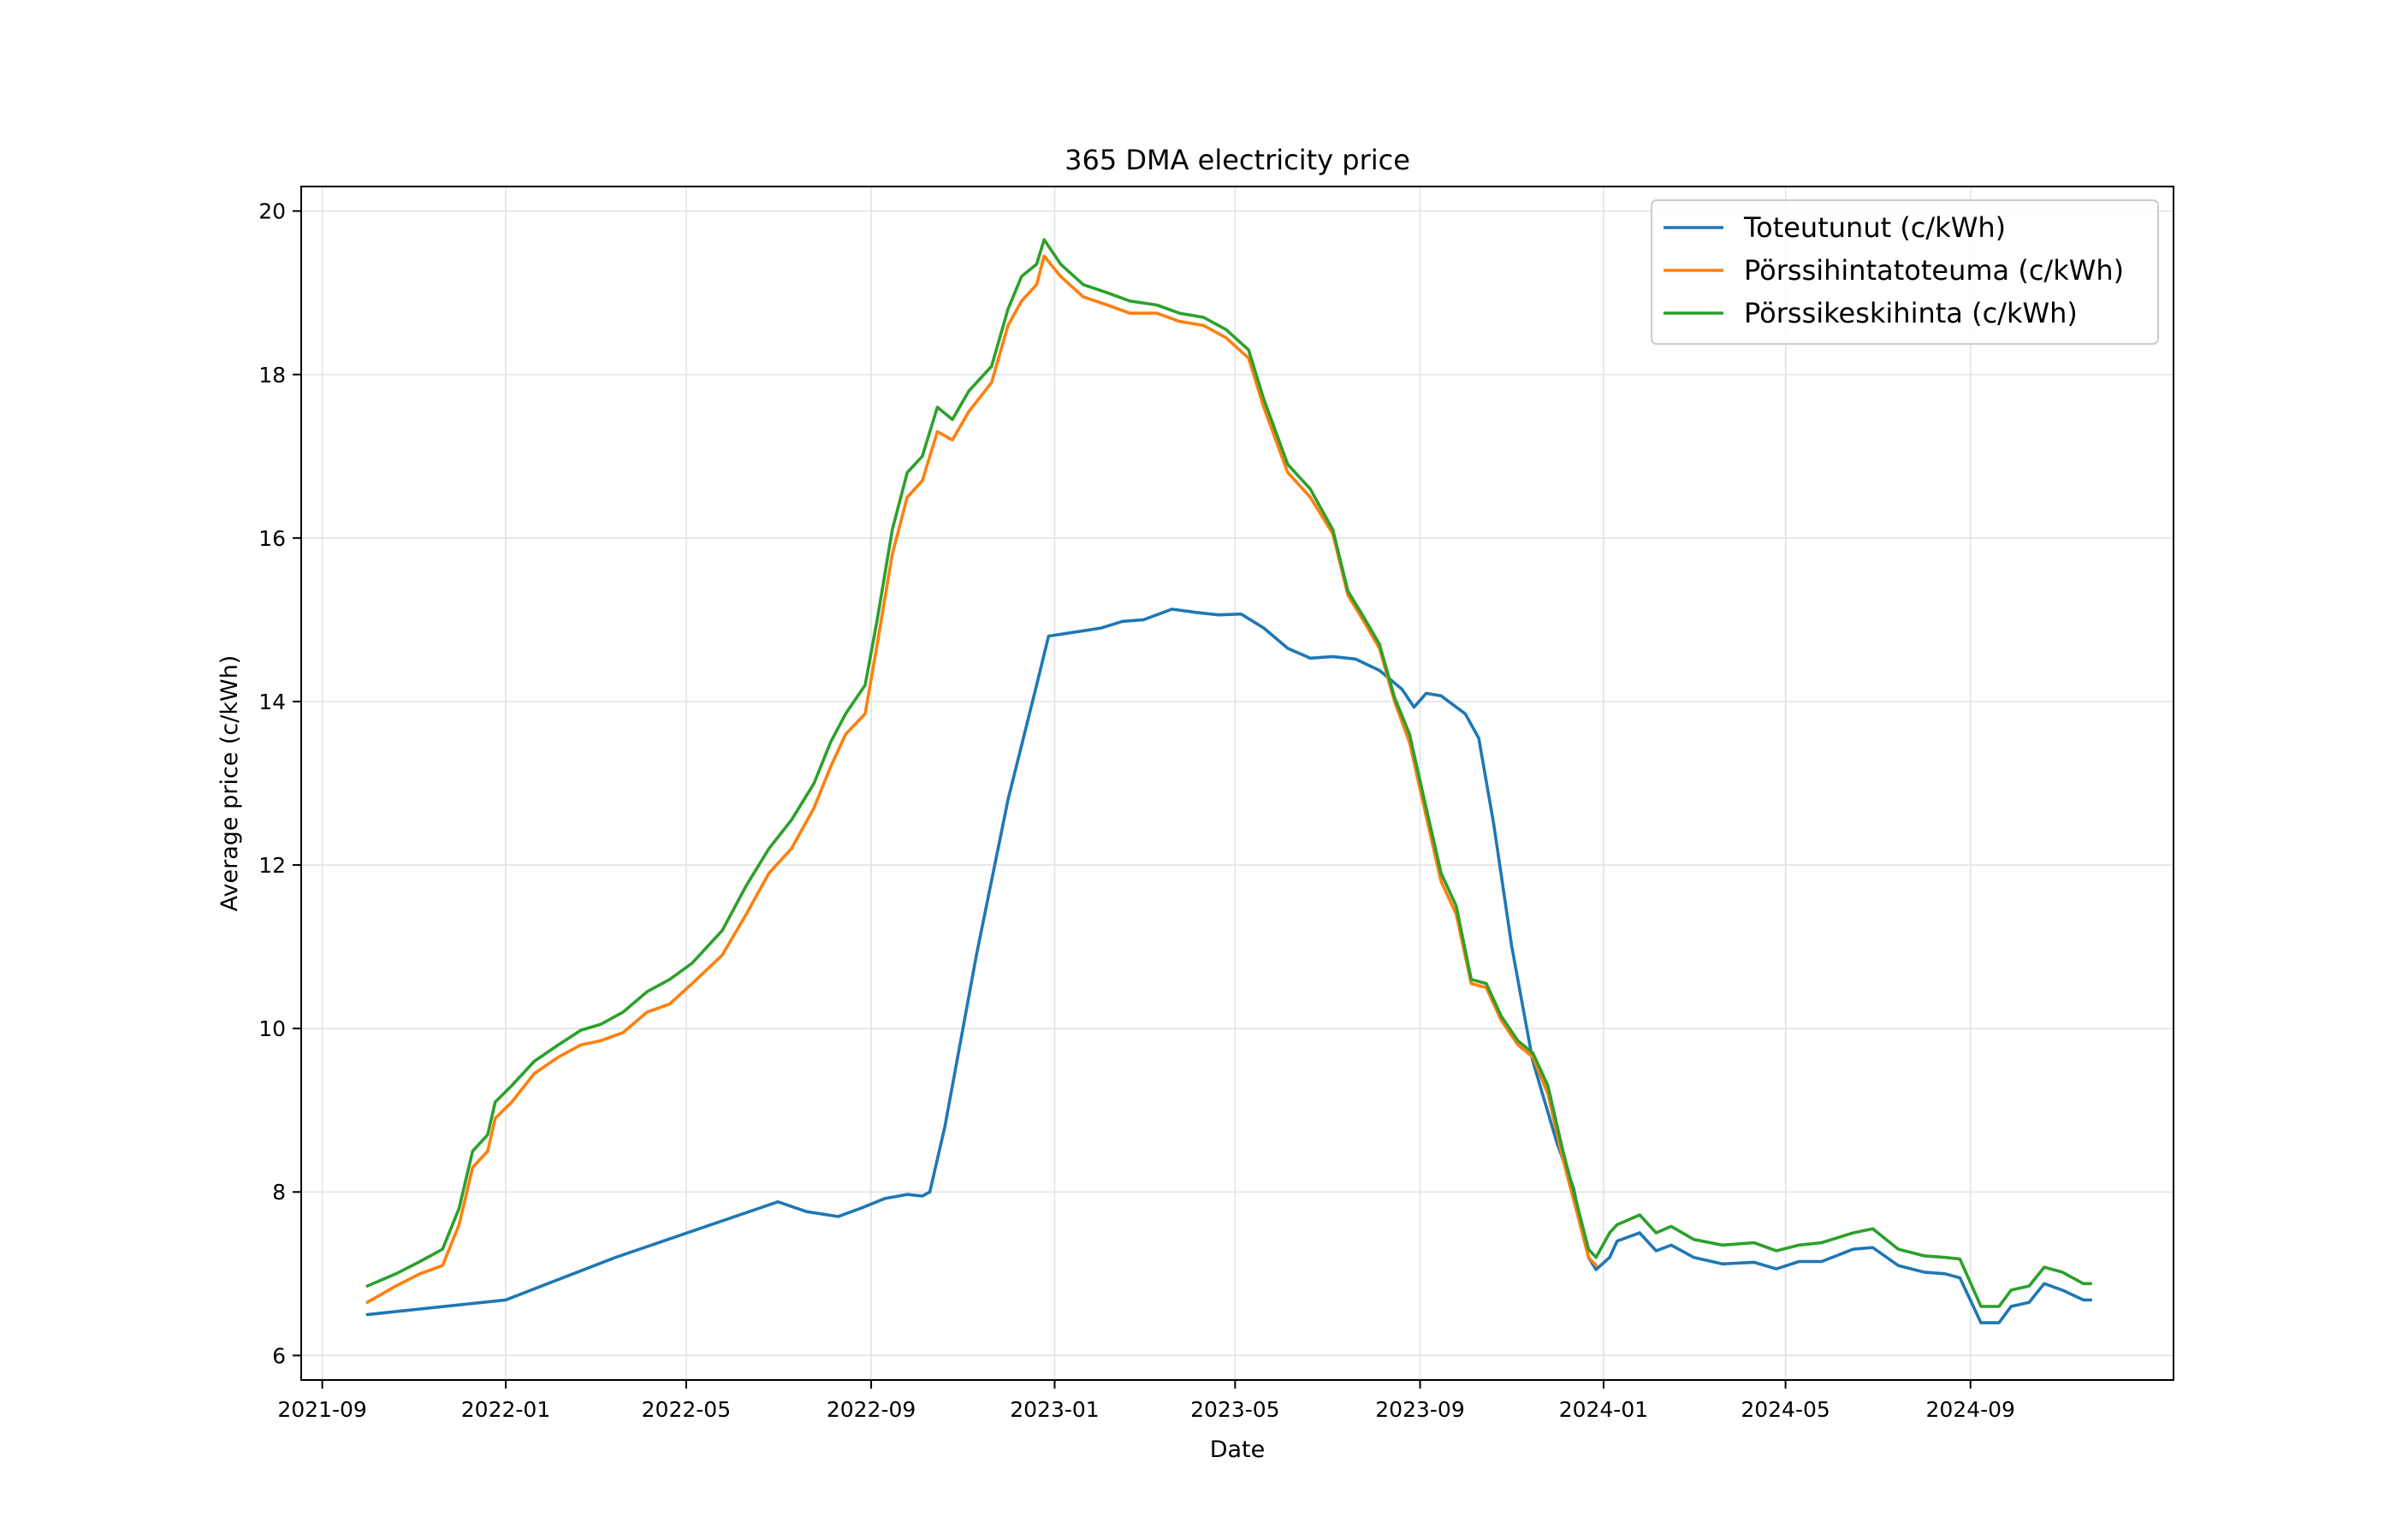  I want to click on x-tick-label: 2024-09, so click(1971, 1409).